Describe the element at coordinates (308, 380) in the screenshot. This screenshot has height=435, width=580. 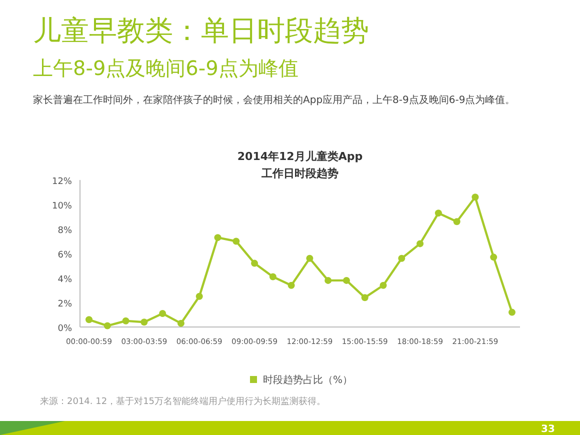
I see `legend-label: 时段趋势占比（%）` at that location.